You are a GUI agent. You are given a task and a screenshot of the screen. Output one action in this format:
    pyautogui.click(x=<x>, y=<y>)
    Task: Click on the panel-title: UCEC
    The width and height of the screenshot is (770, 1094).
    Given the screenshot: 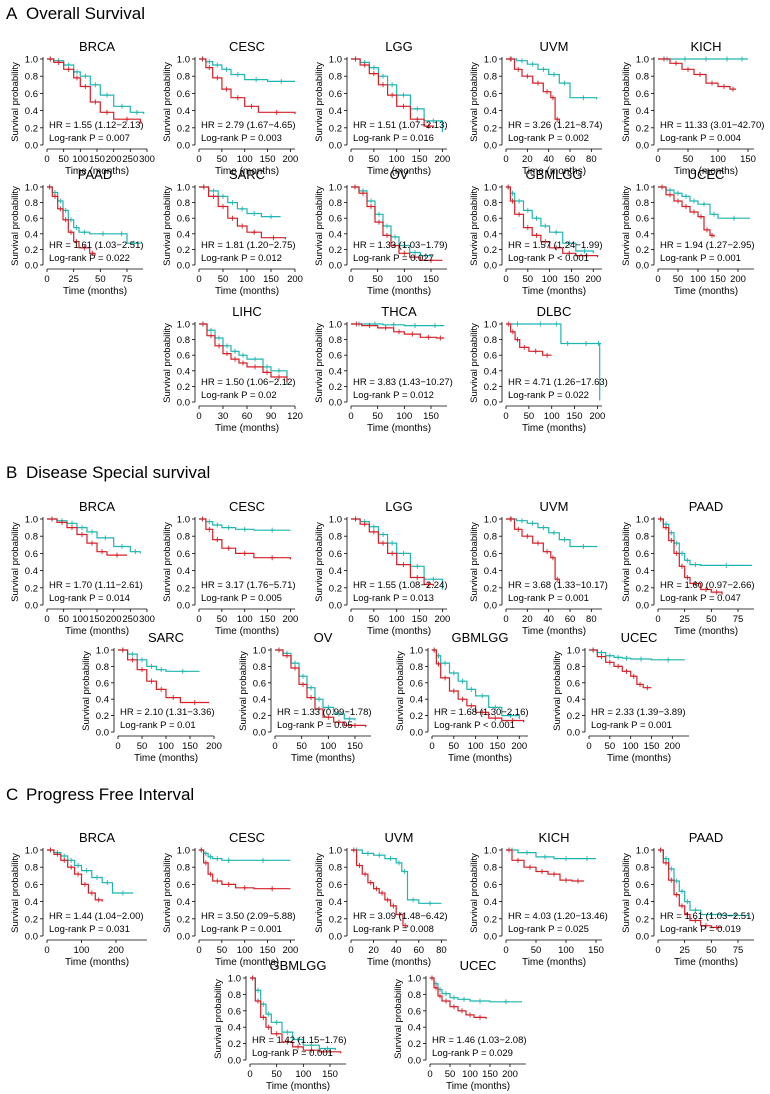 What is the action you would take?
    pyautogui.click(x=706, y=174)
    